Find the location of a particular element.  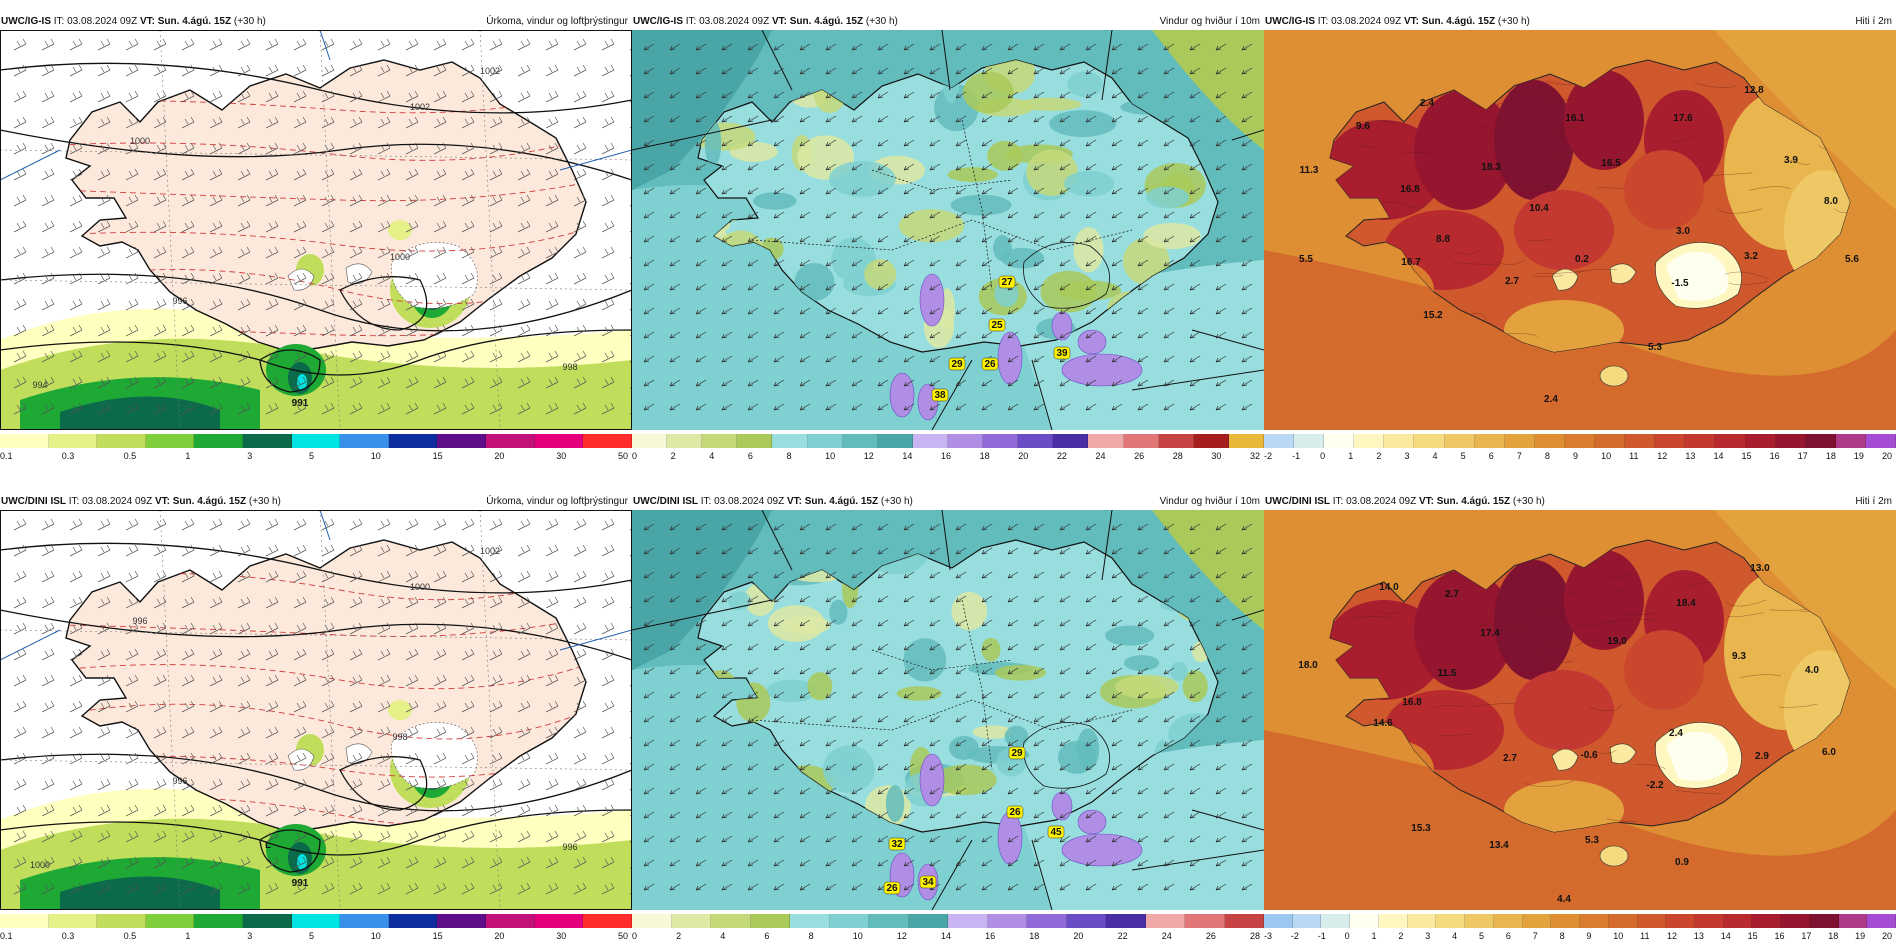

colorbar-tick-label: 14 is located at coordinates (1725, 936).